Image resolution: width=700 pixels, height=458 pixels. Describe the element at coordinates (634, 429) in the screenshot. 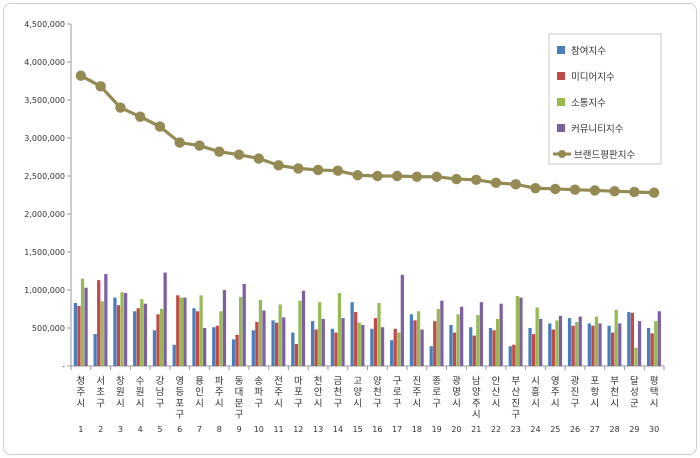

I see `rank-label: 29` at that location.